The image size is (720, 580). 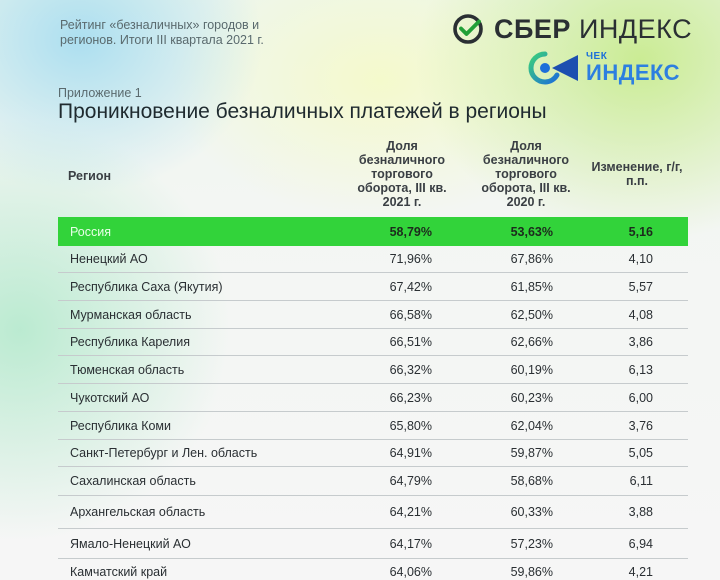 What do you see at coordinates (410, 453) in the screenshot?
I see `cell-share-2021: 64,91%` at bounding box center [410, 453].